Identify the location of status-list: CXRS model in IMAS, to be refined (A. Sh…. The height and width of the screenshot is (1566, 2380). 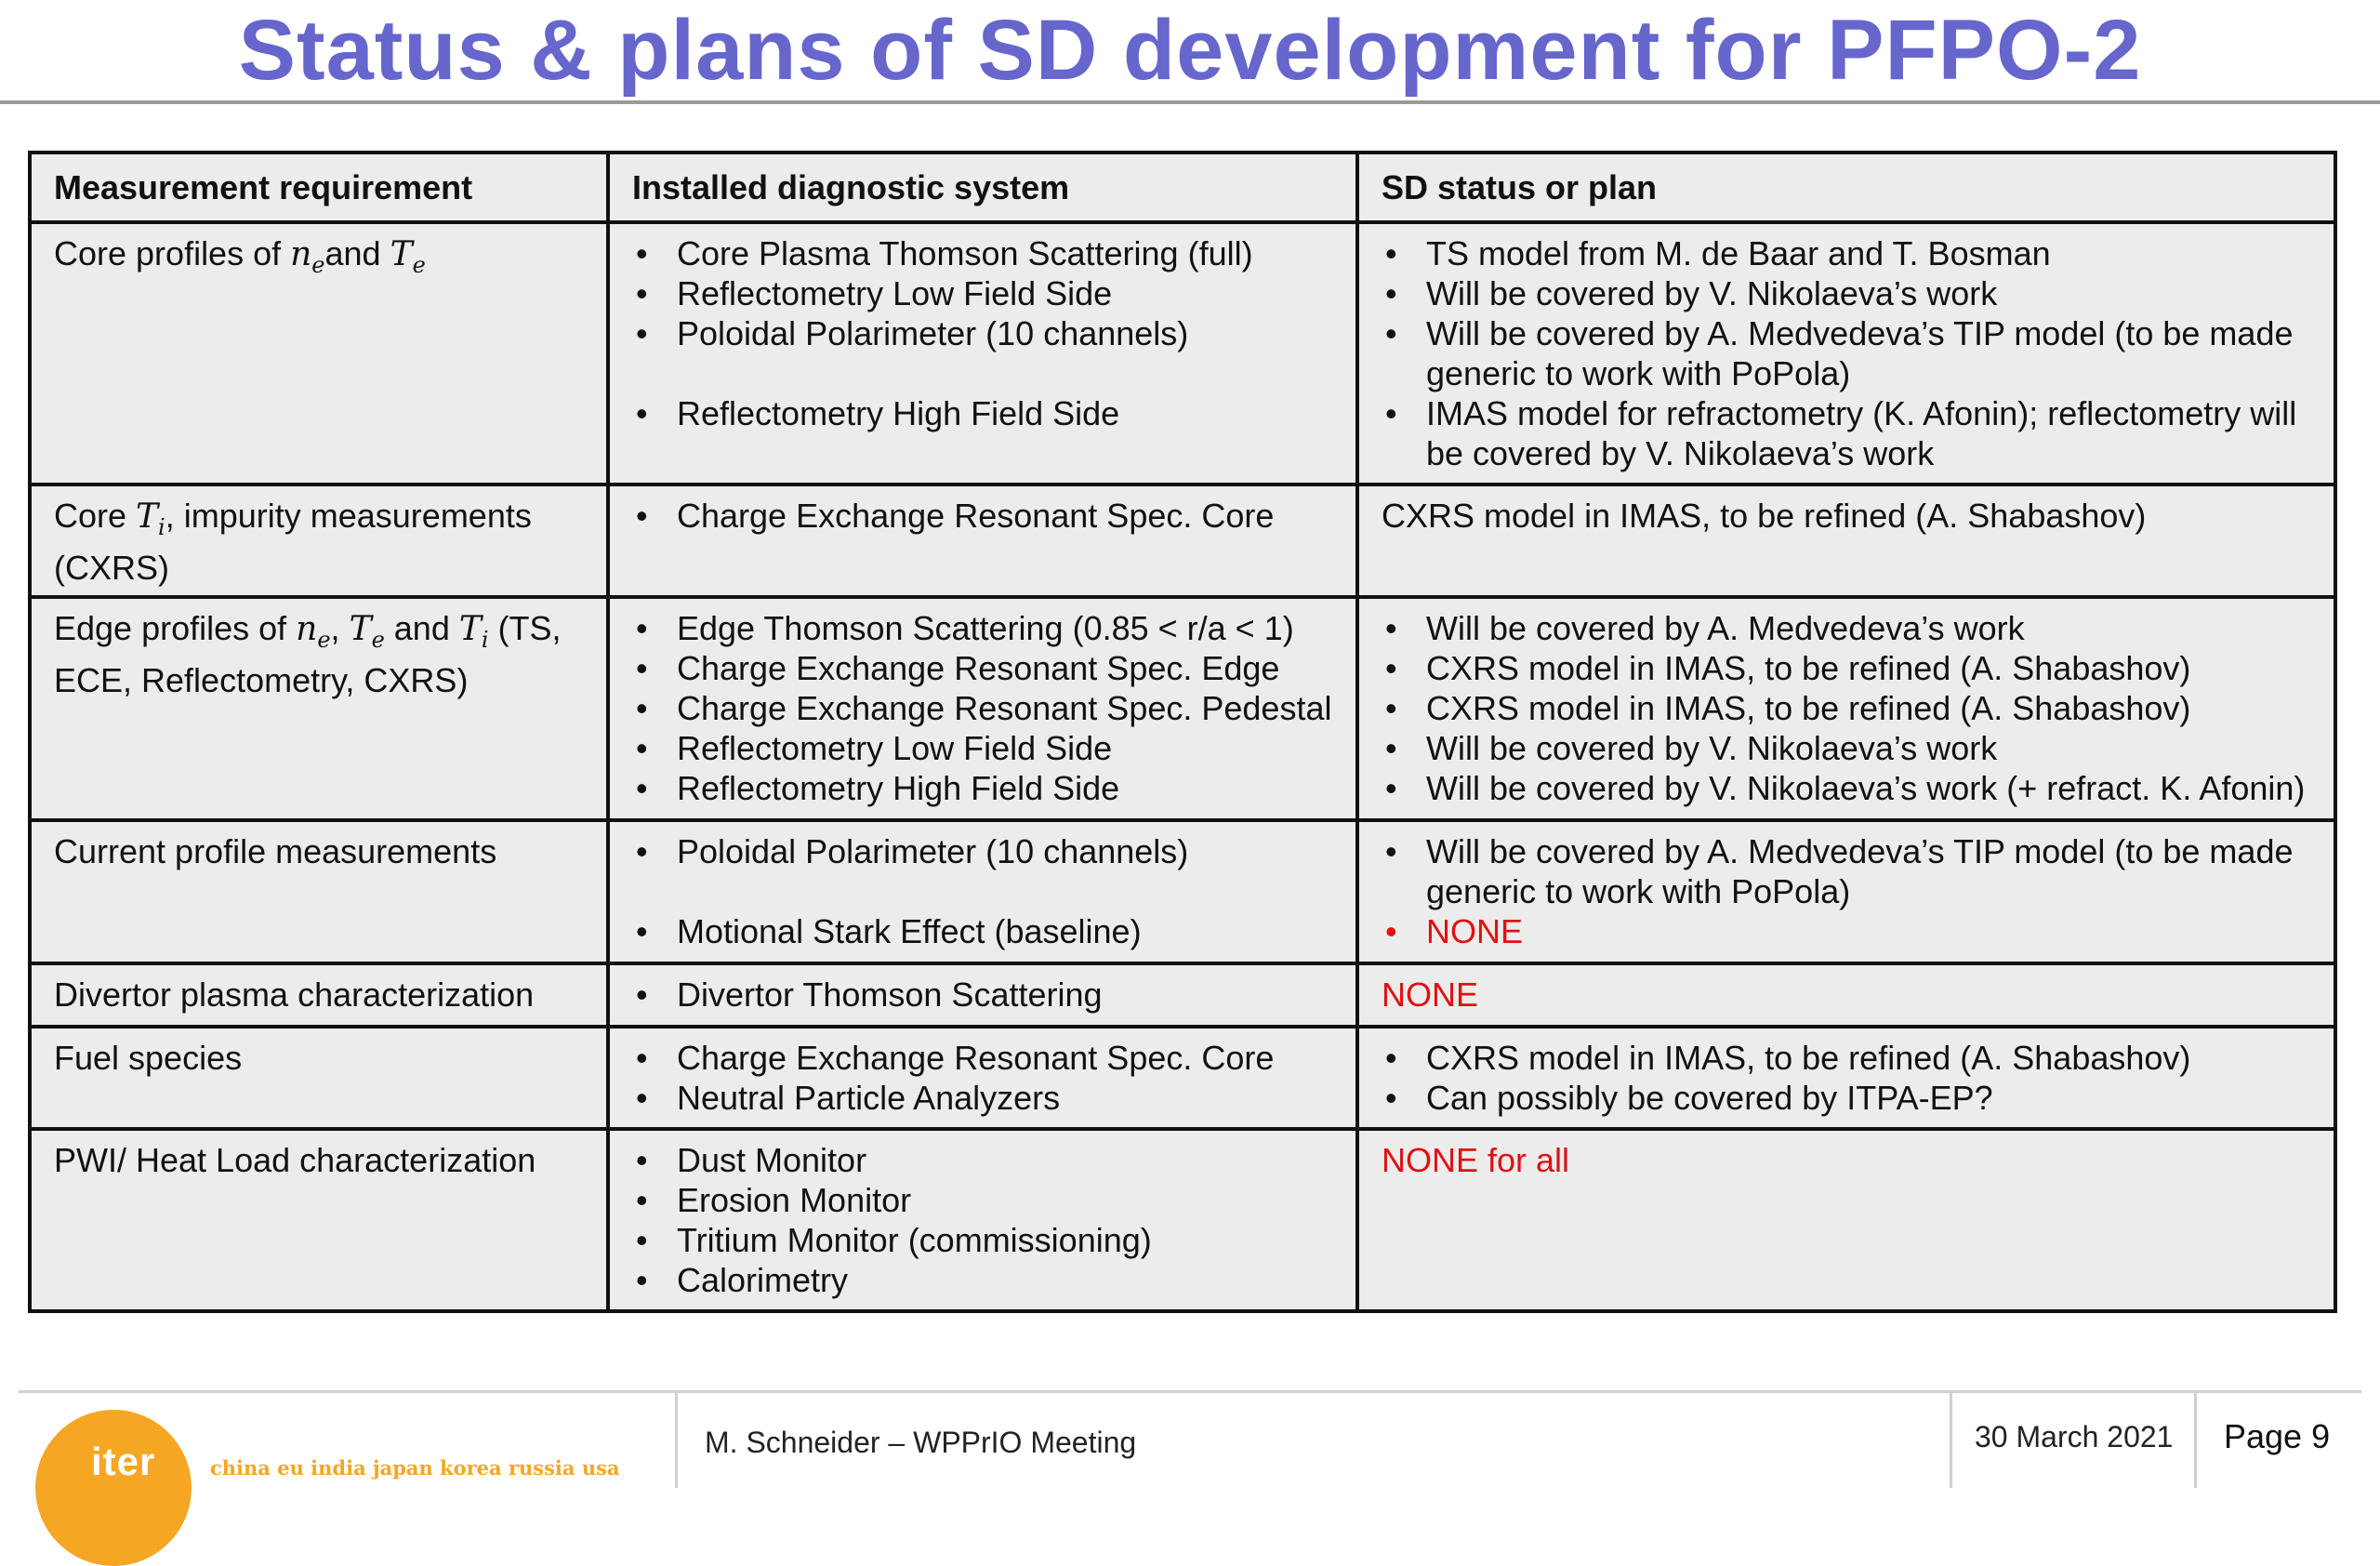
(1846, 1078).